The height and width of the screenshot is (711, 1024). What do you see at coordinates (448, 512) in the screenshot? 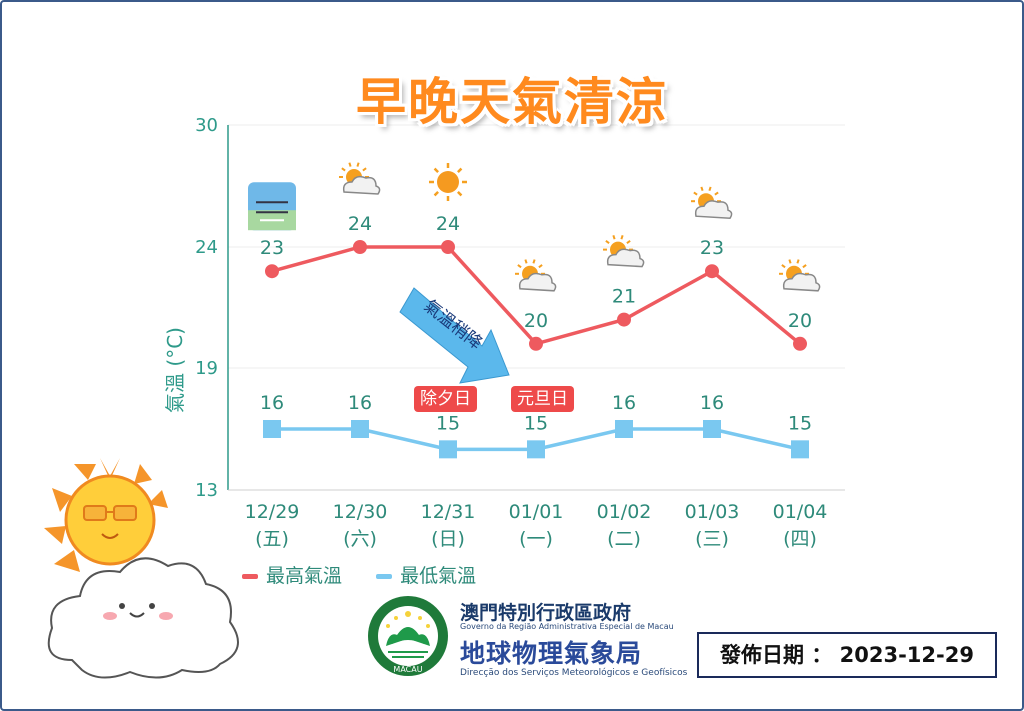
I see `x-tick-label: 12/31` at bounding box center [448, 512].